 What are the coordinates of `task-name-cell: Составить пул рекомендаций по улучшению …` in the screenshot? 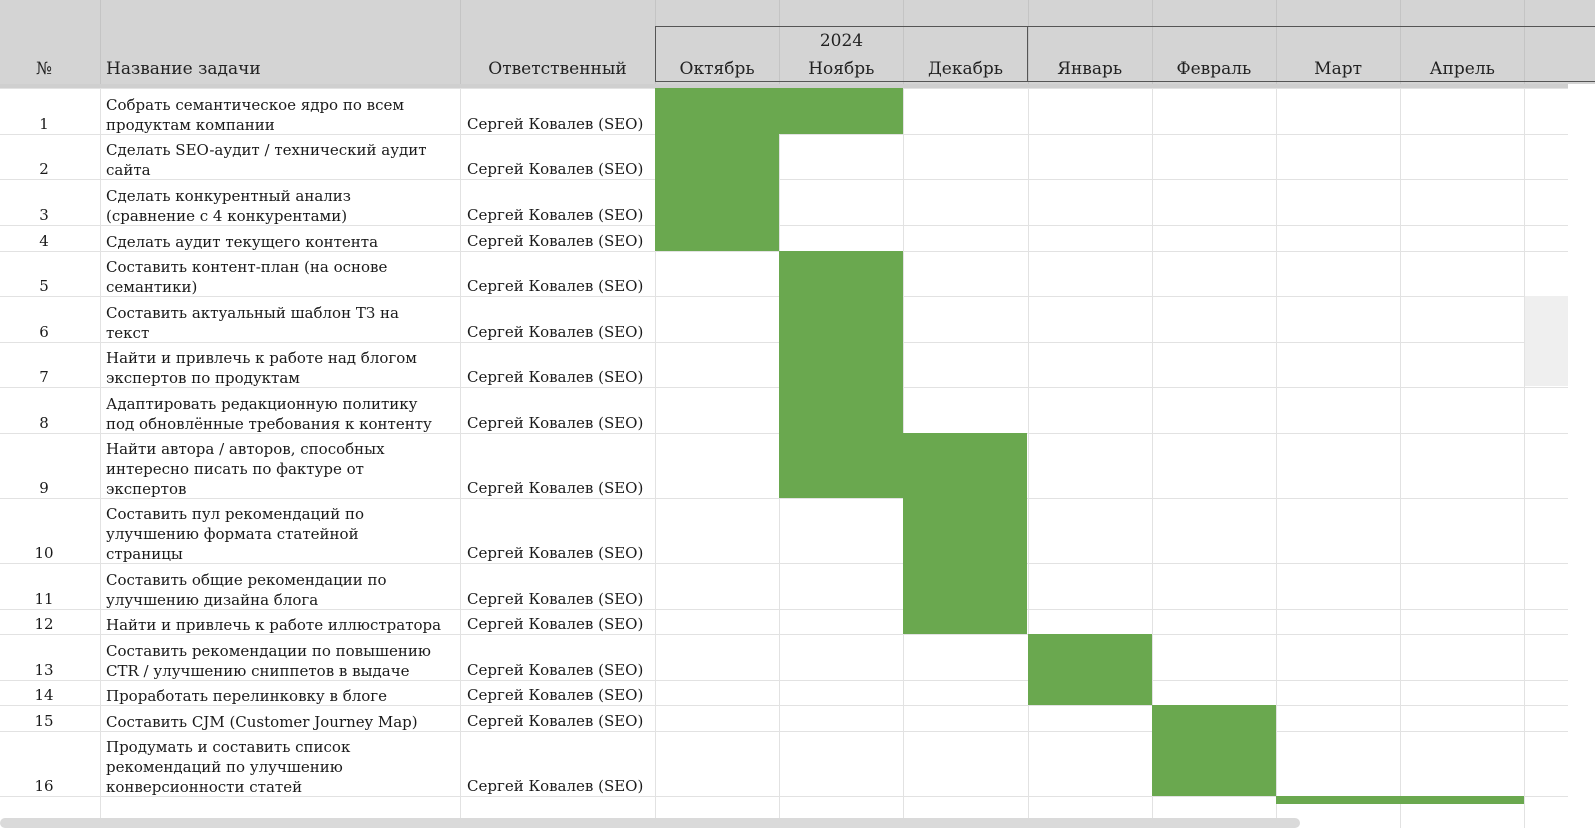 It's located at (235, 534).